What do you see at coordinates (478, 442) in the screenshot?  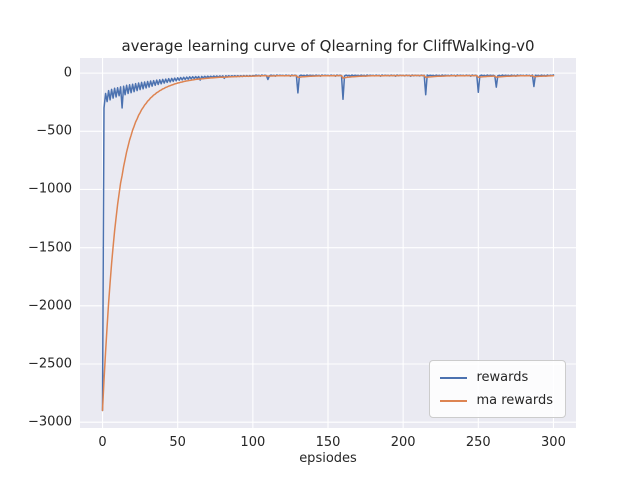 I see `x-tick-label: 250` at bounding box center [478, 442].